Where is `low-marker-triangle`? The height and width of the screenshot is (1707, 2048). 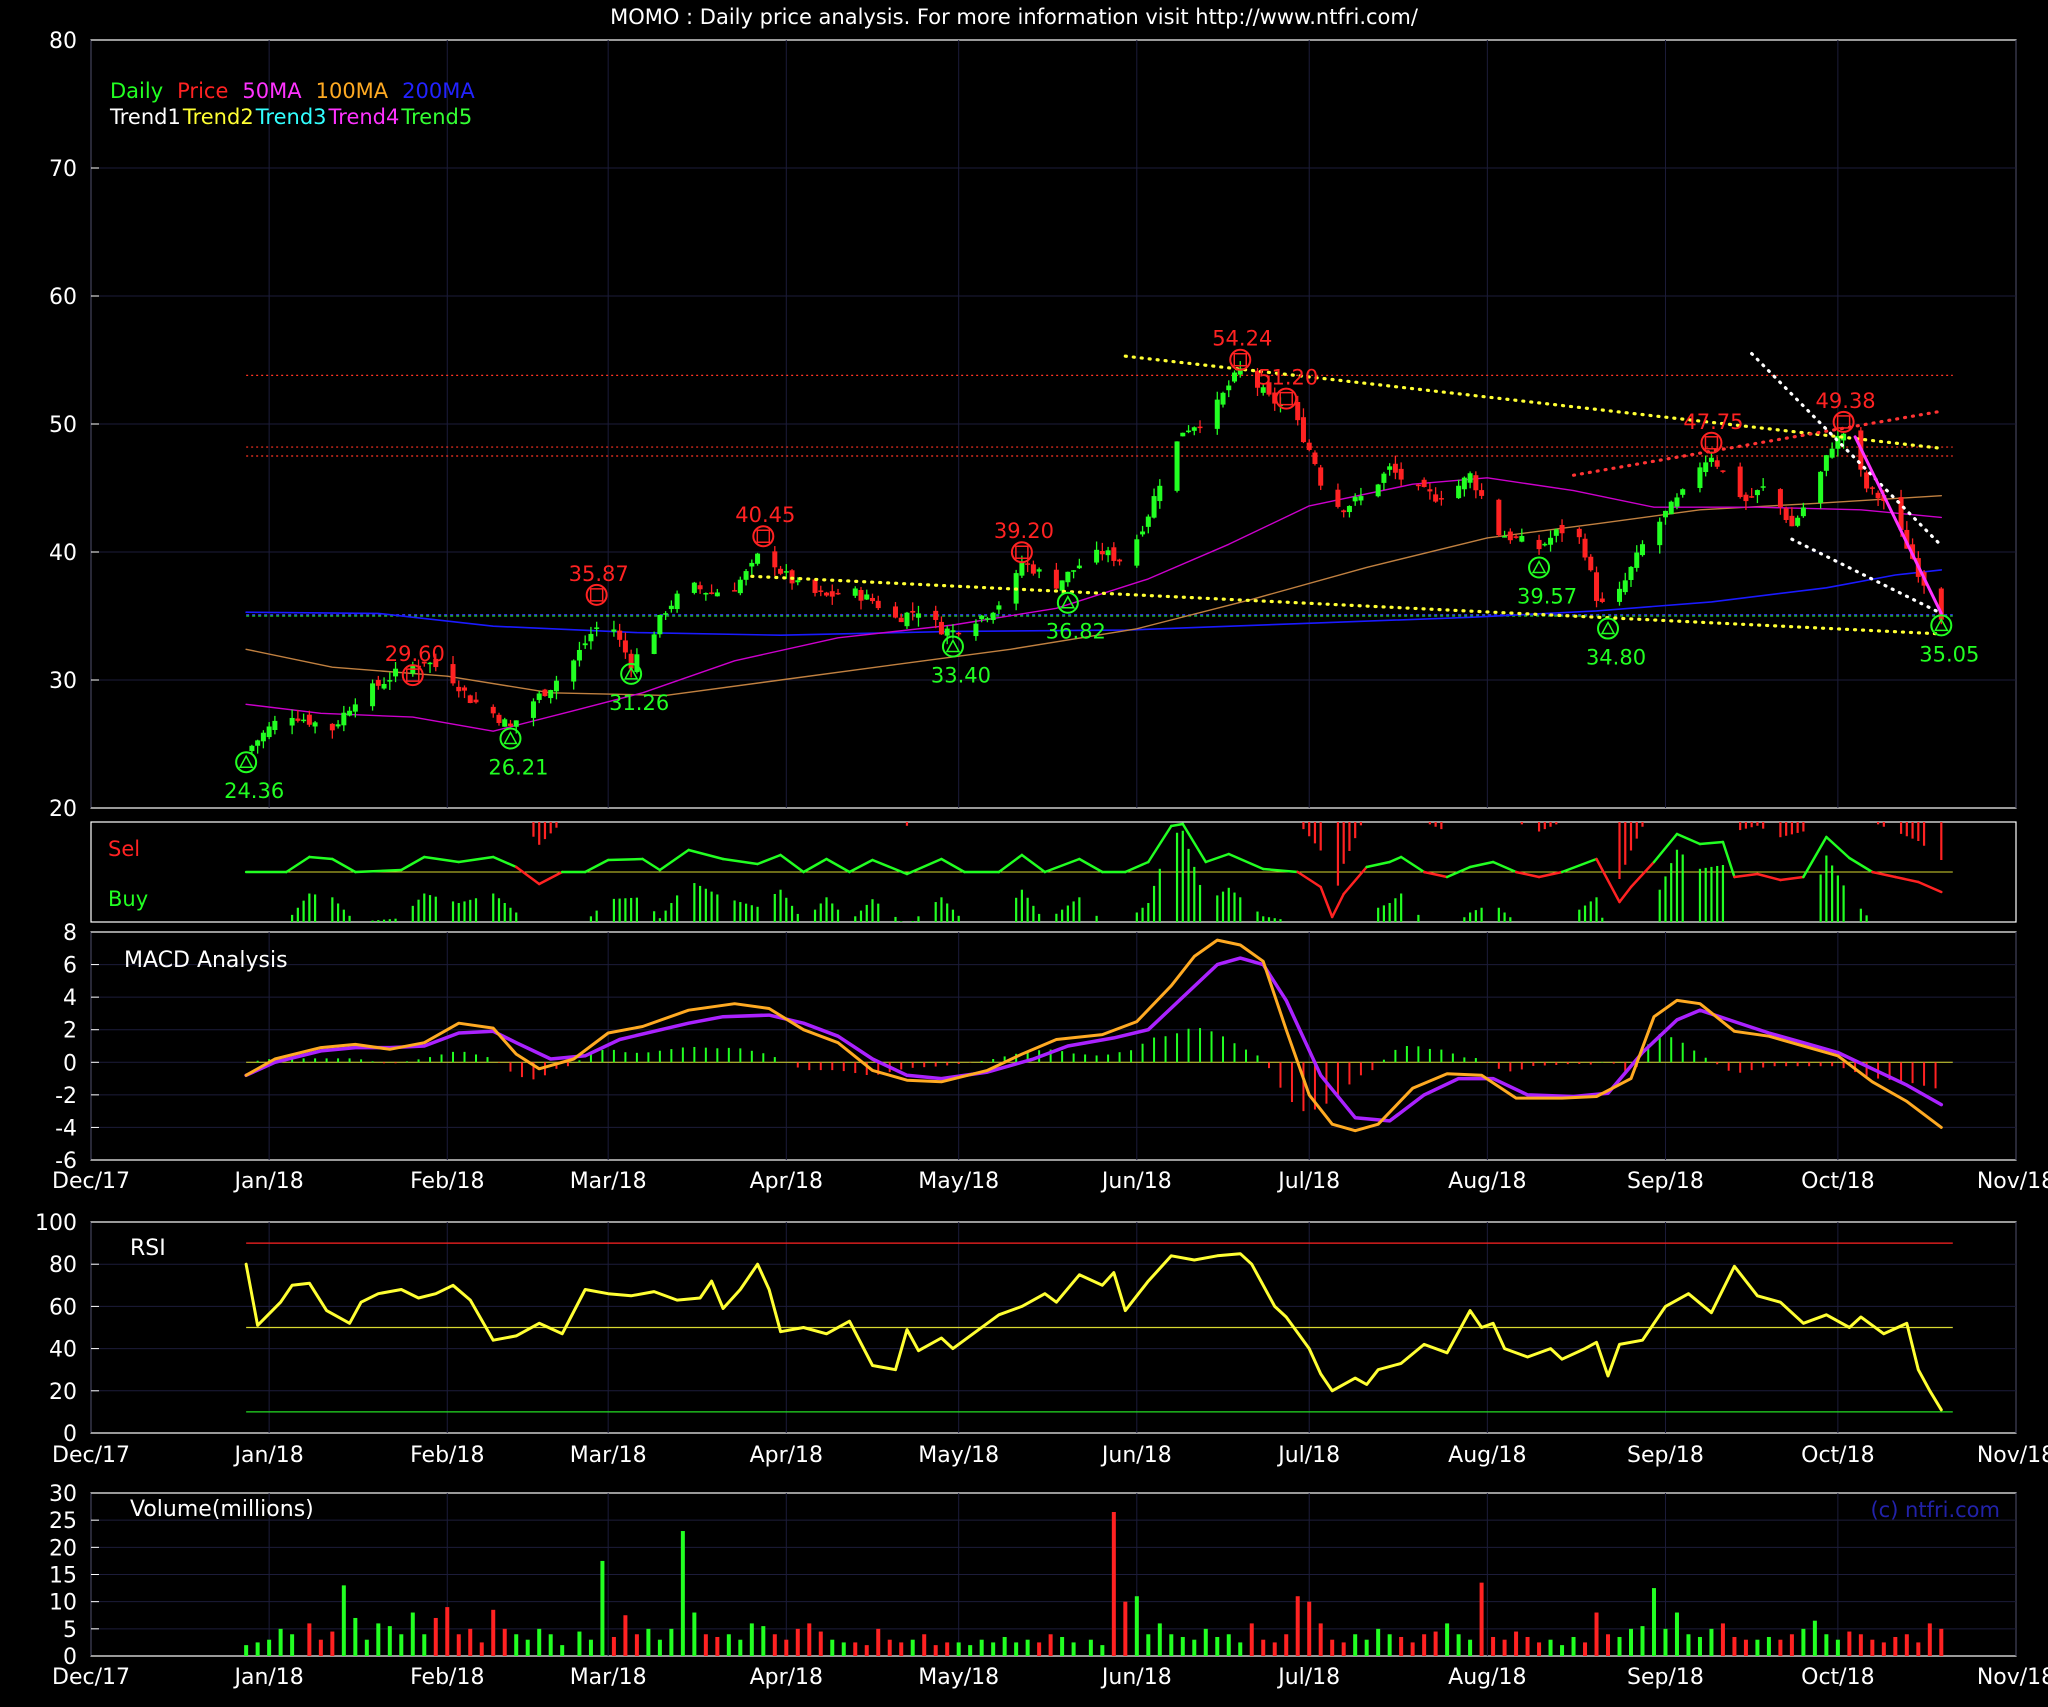
low-marker-triangle is located at coordinates (953, 645).